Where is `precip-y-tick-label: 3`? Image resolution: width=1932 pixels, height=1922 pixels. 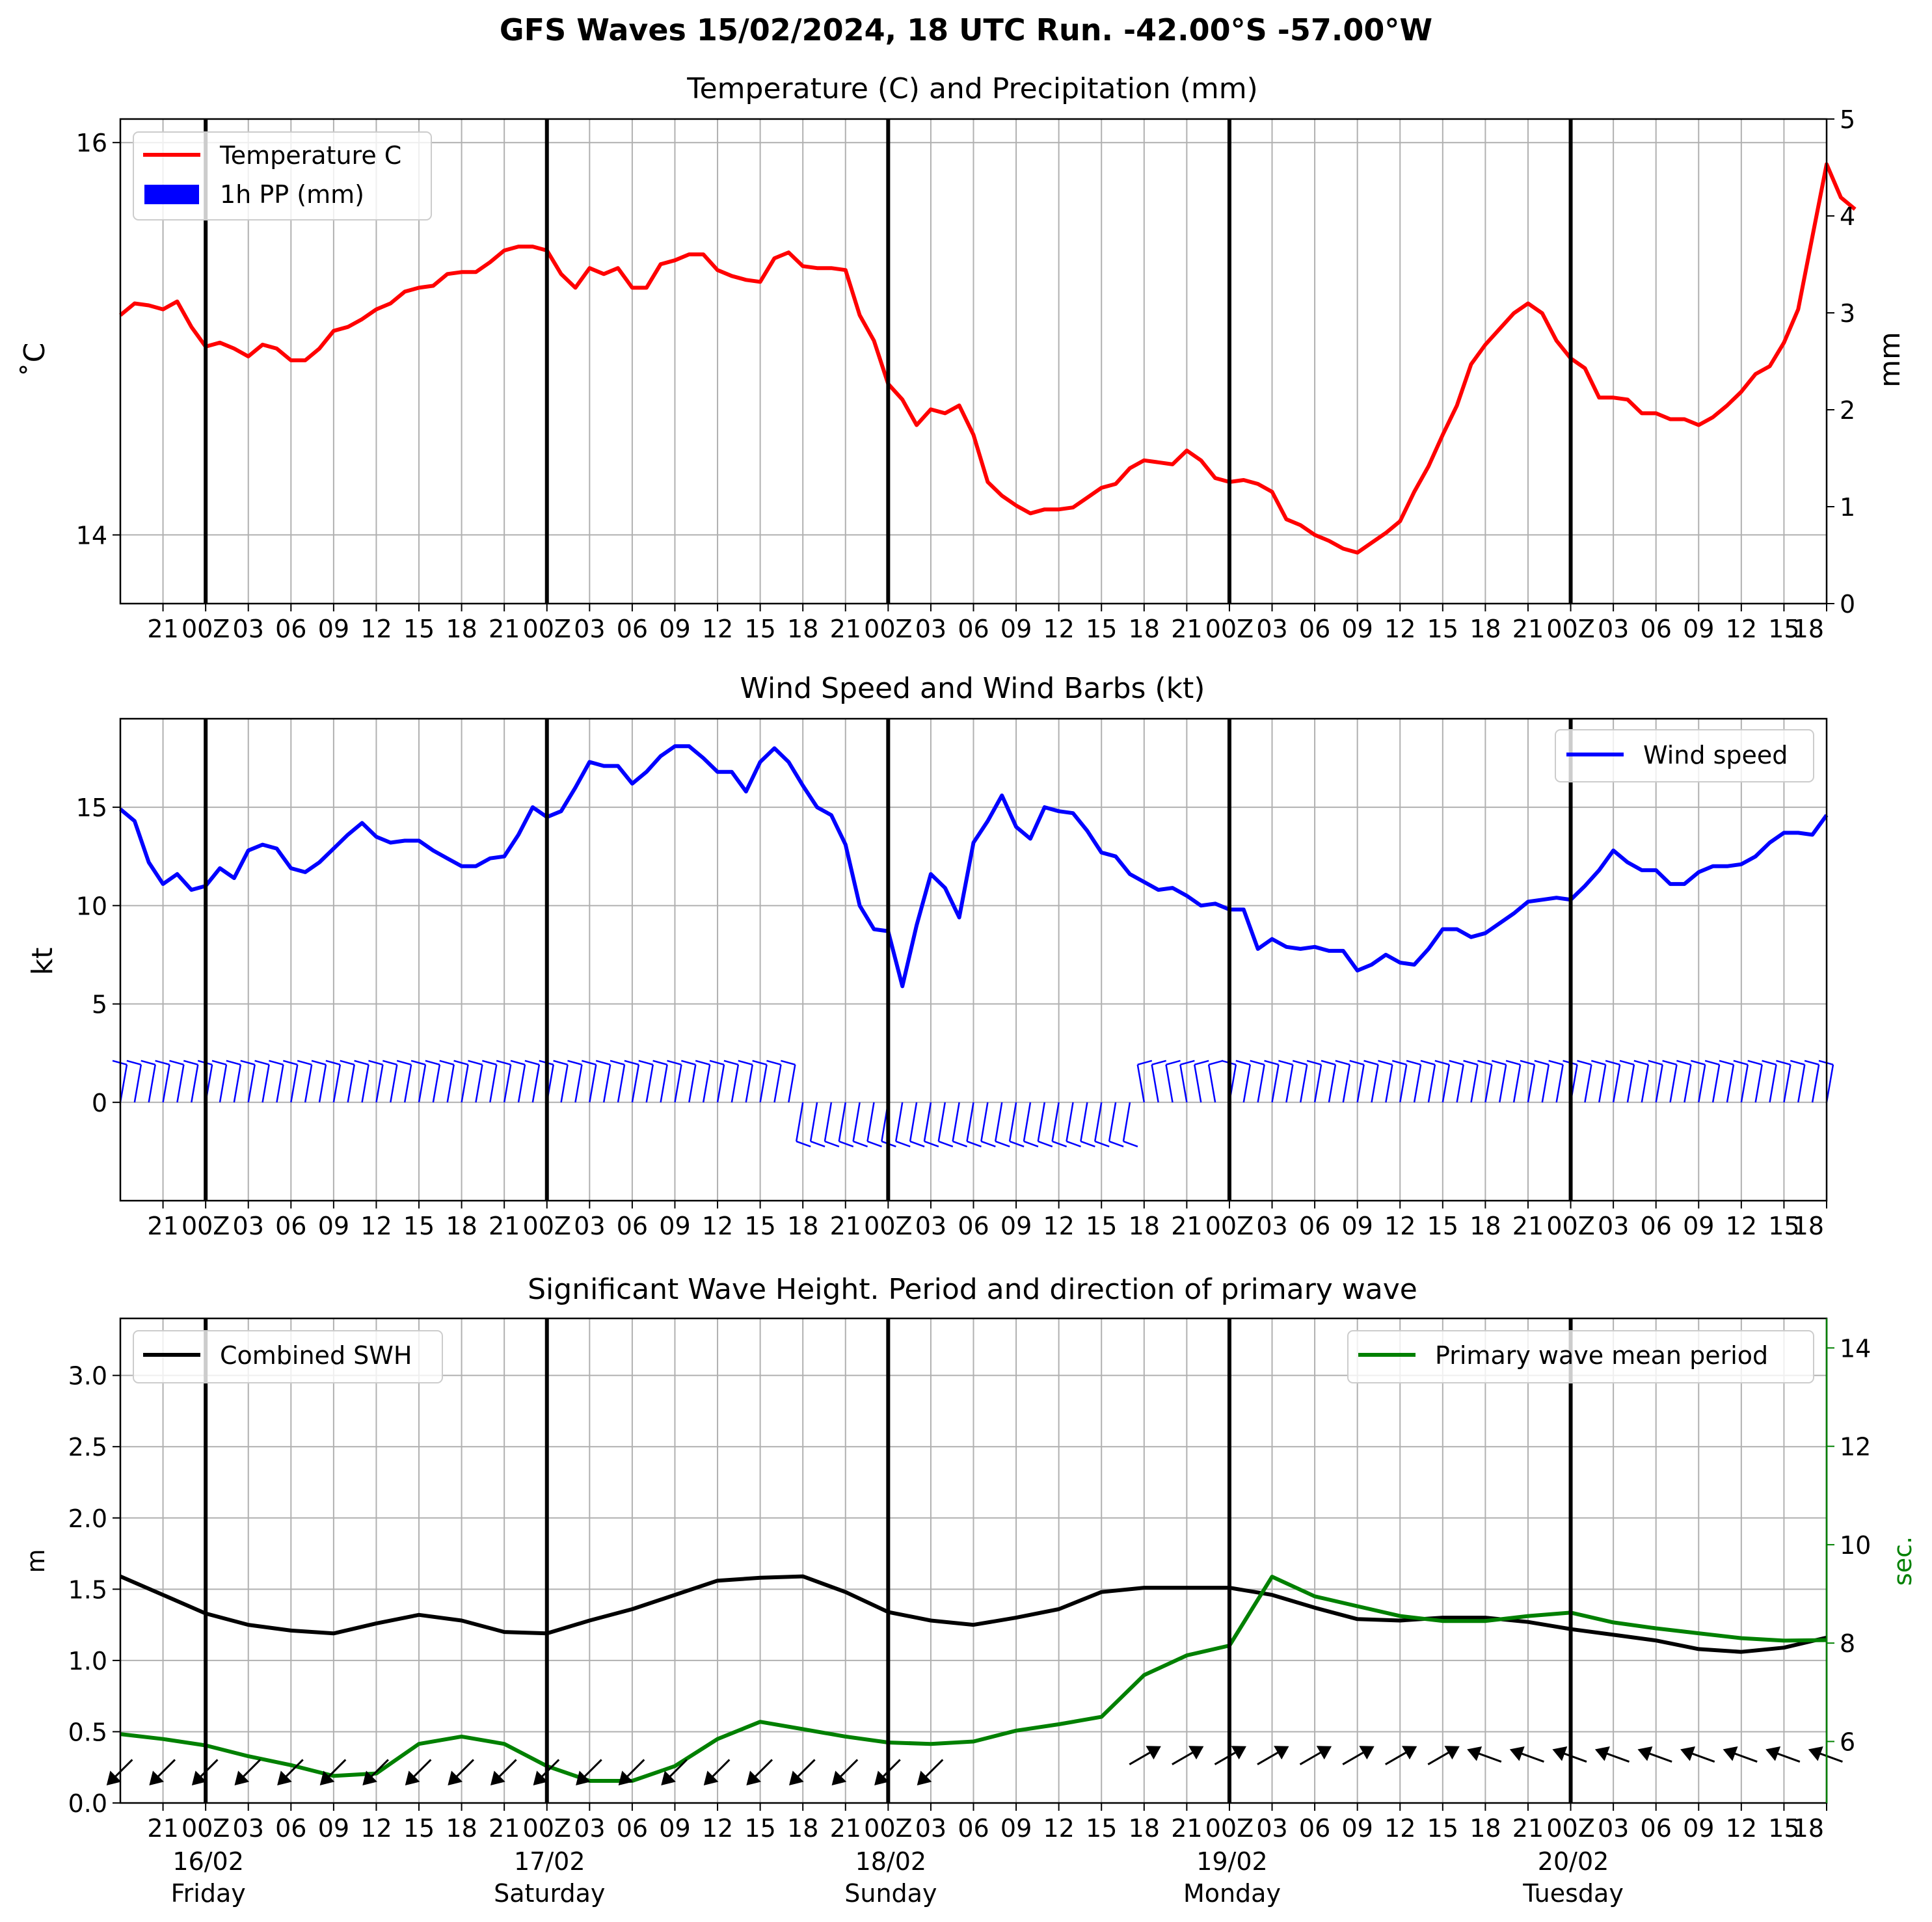
precip-y-tick-label: 3 is located at coordinates (1847, 313).